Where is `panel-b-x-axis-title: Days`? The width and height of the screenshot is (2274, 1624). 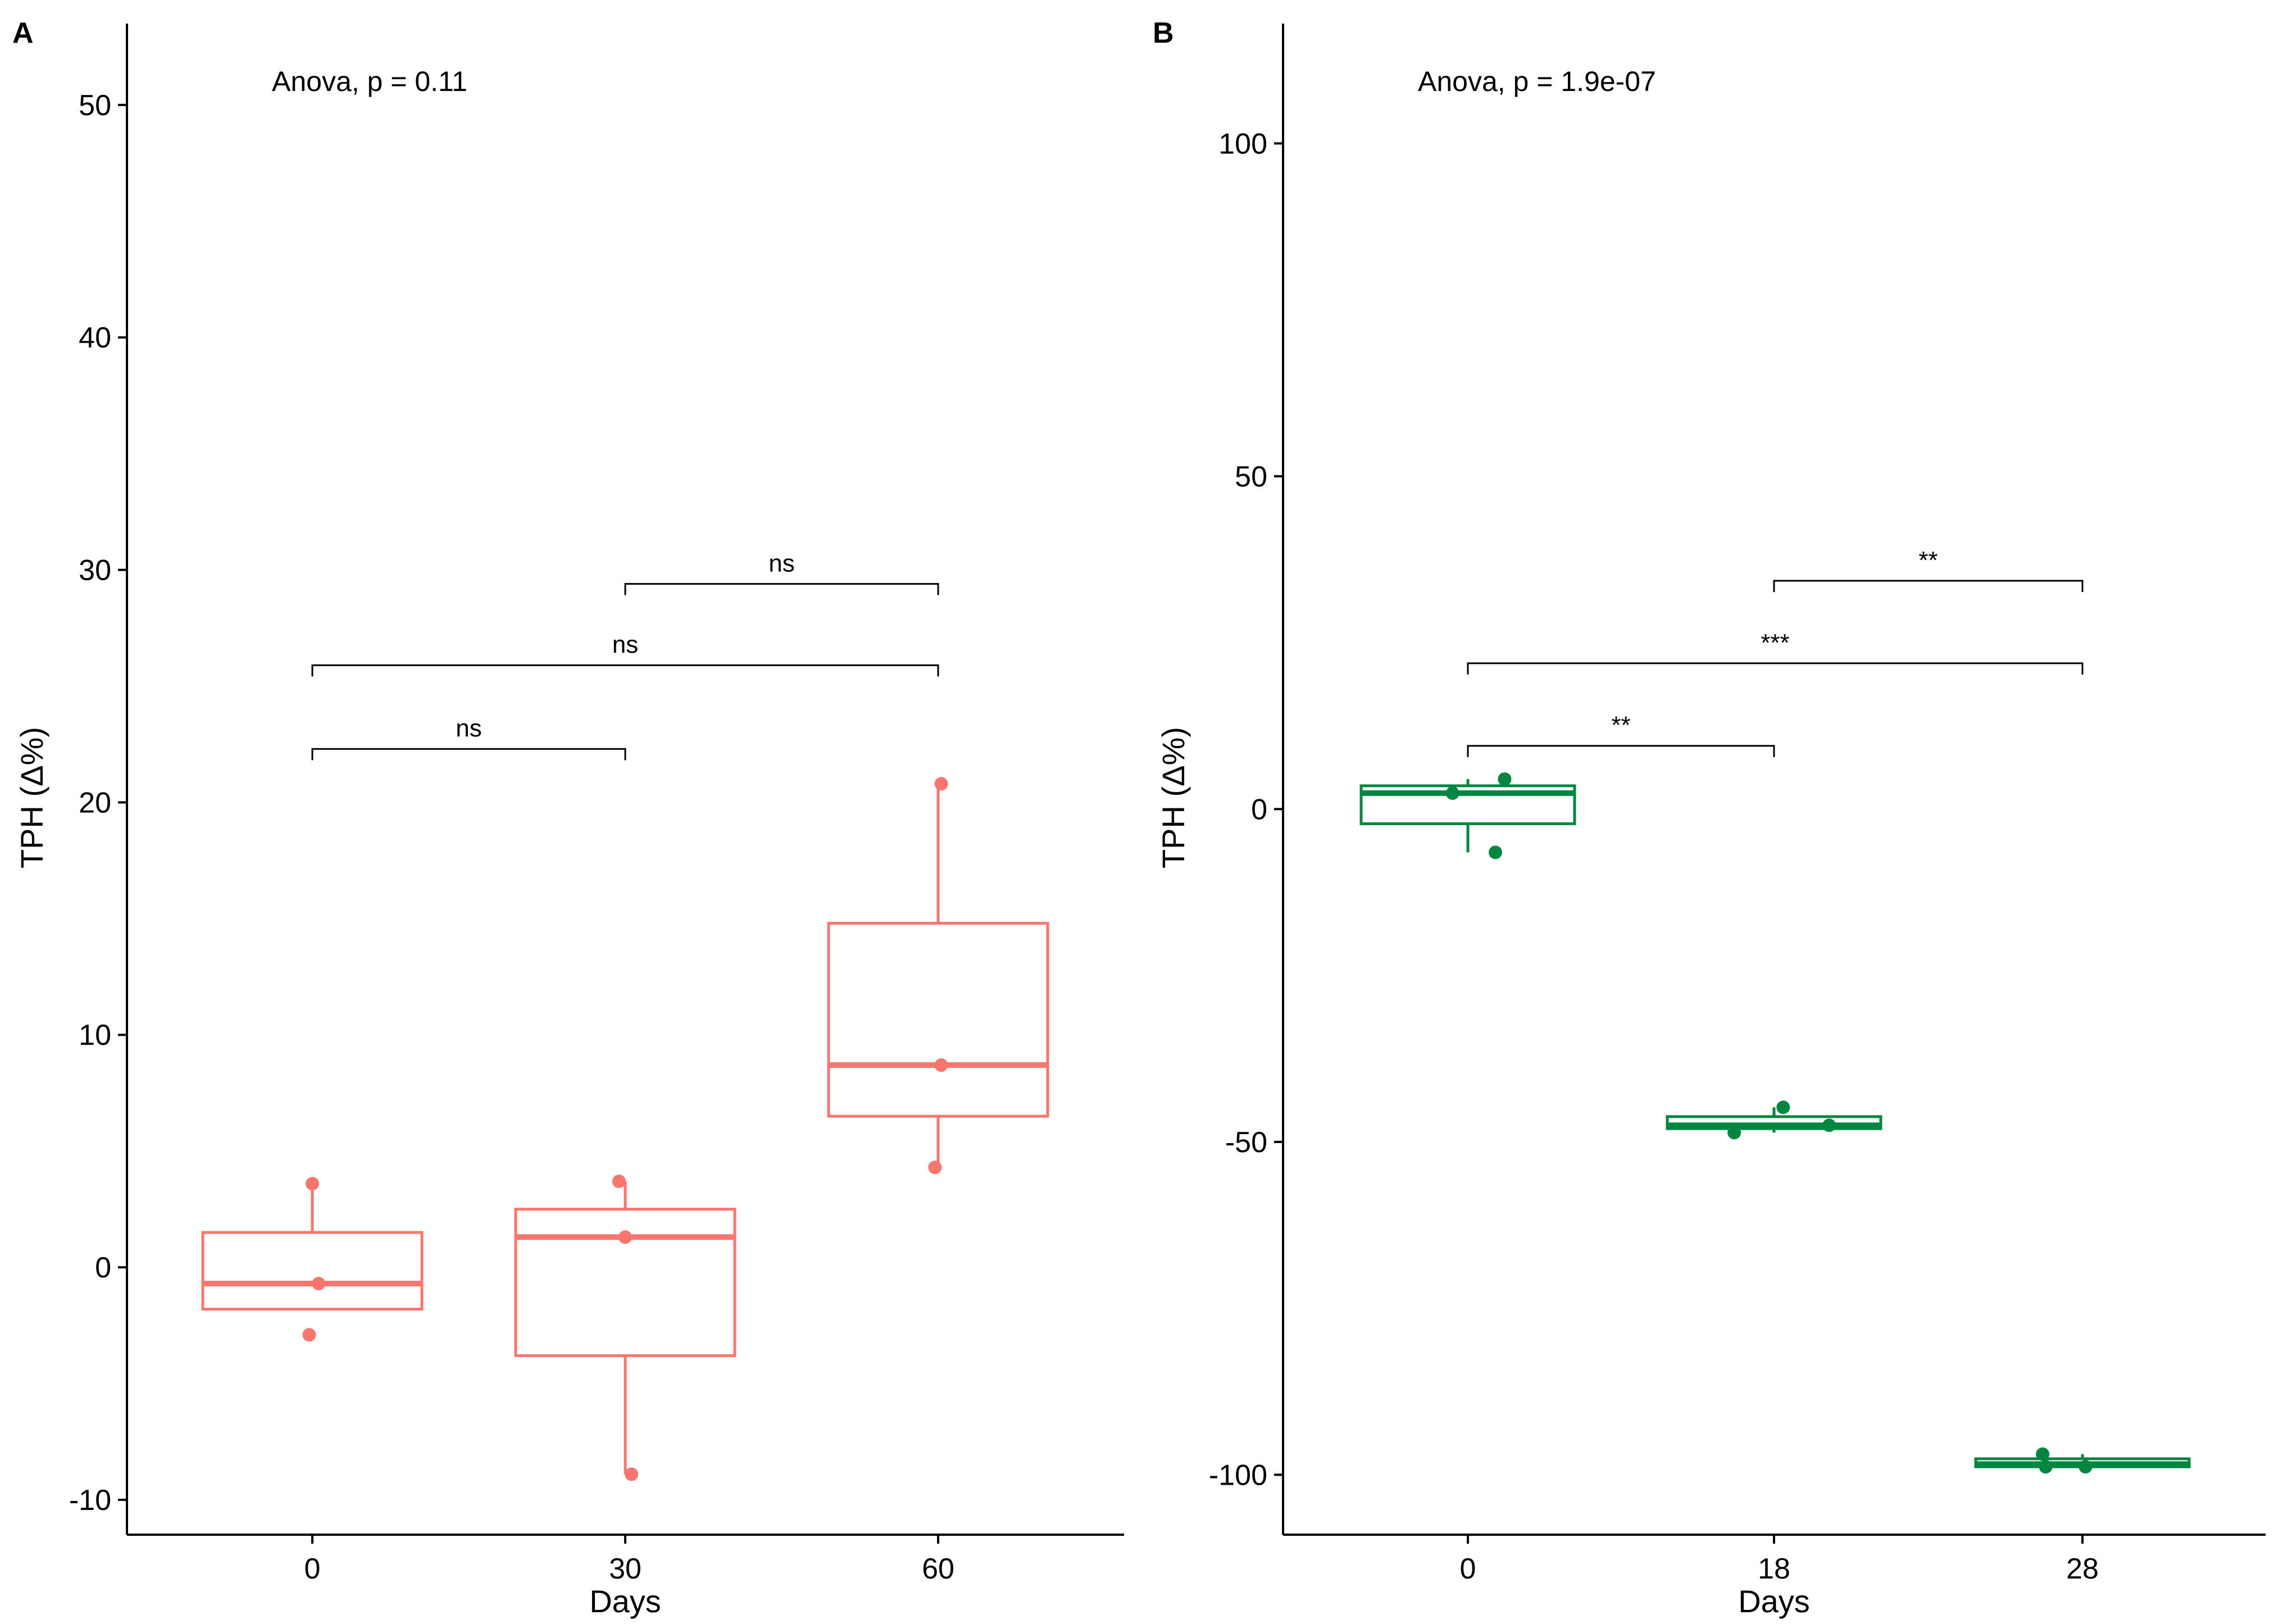
panel-b-x-axis-title: Days is located at coordinates (1774, 1601).